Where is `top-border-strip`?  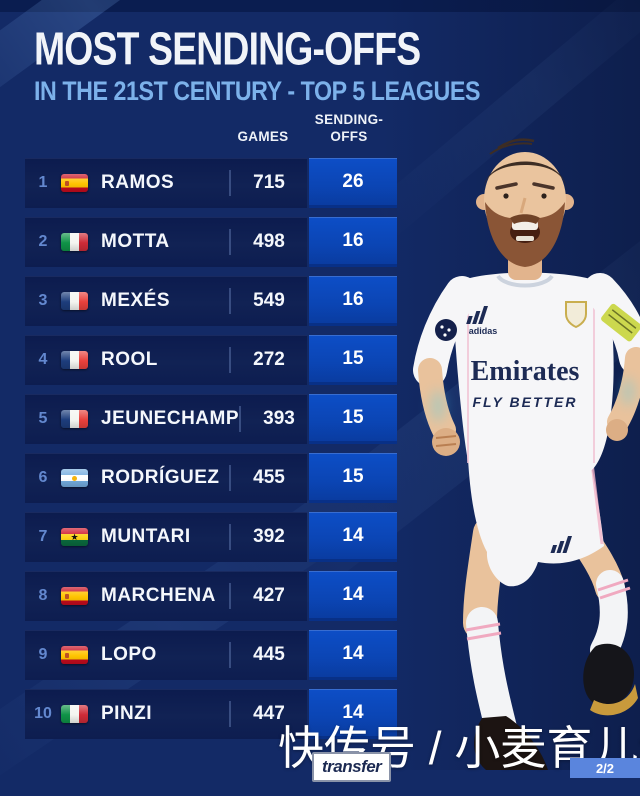
top-border-strip is located at coordinates (320, 6).